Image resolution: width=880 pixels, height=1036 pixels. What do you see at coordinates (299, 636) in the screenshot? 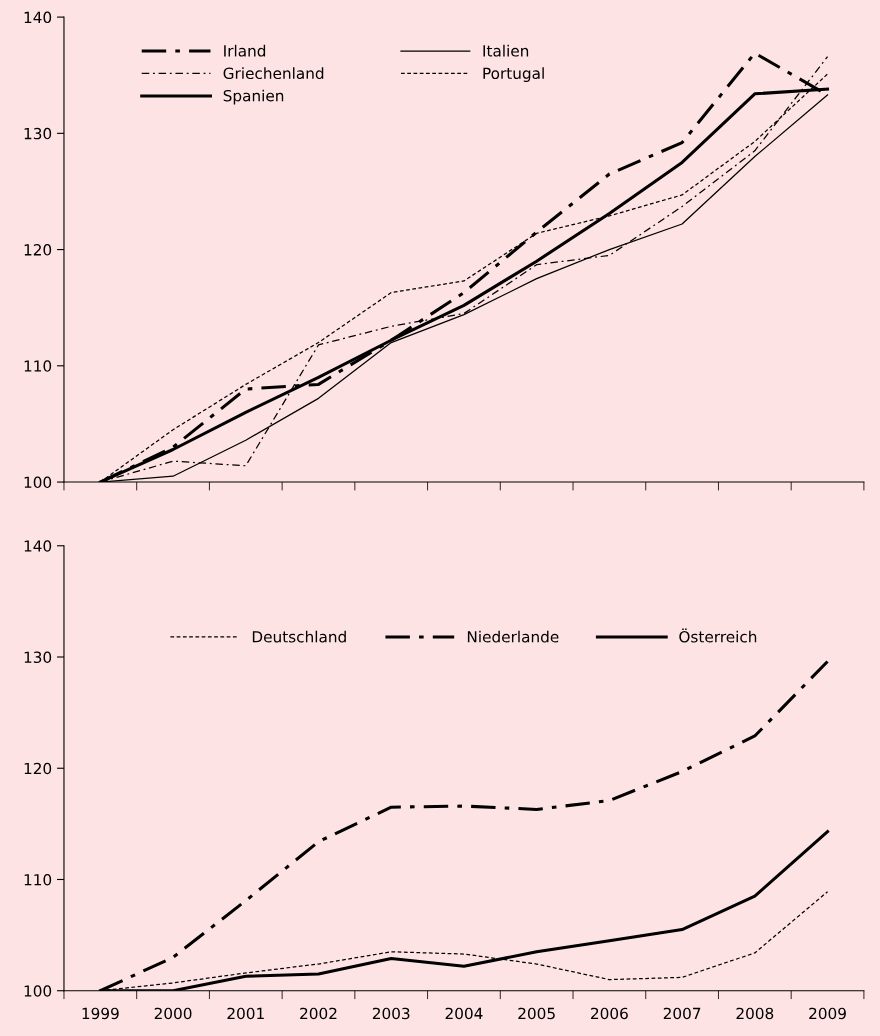
I see `legend-label: Deutschland` at bounding box center [299, 636].